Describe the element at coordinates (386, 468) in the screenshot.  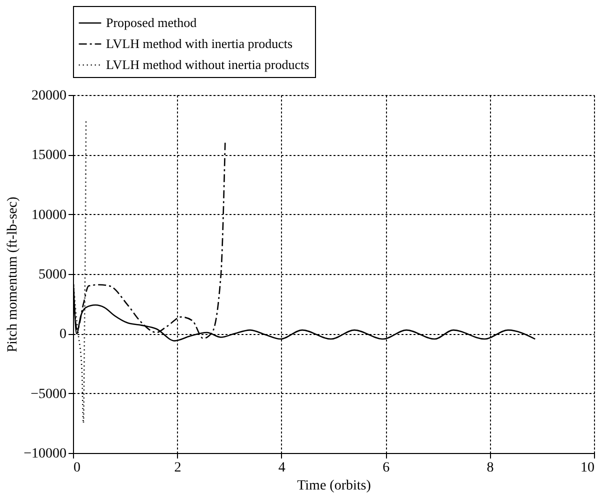
I see `x-tick-label: 6` at that location.